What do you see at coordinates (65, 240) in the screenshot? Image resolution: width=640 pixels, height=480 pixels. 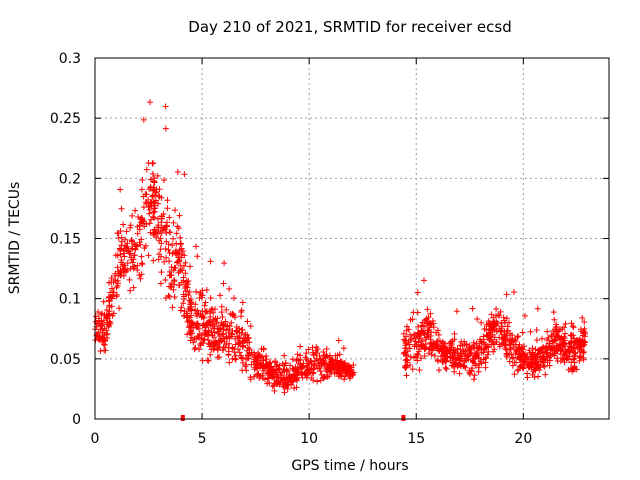 I see `y-tick-label: 0.15` at bounding box center [65, 240].